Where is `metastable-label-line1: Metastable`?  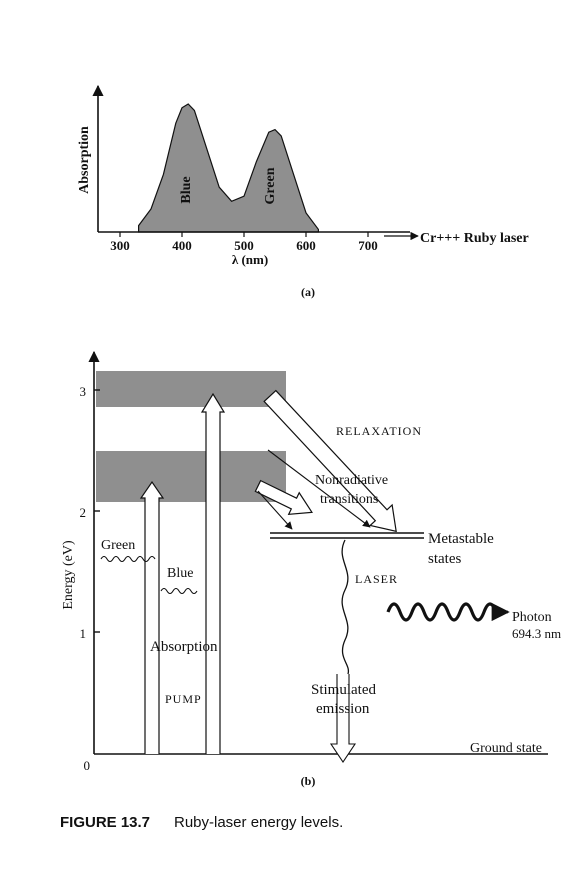
metastable-label-line1: Metastable is located at coordinates (461, 539).